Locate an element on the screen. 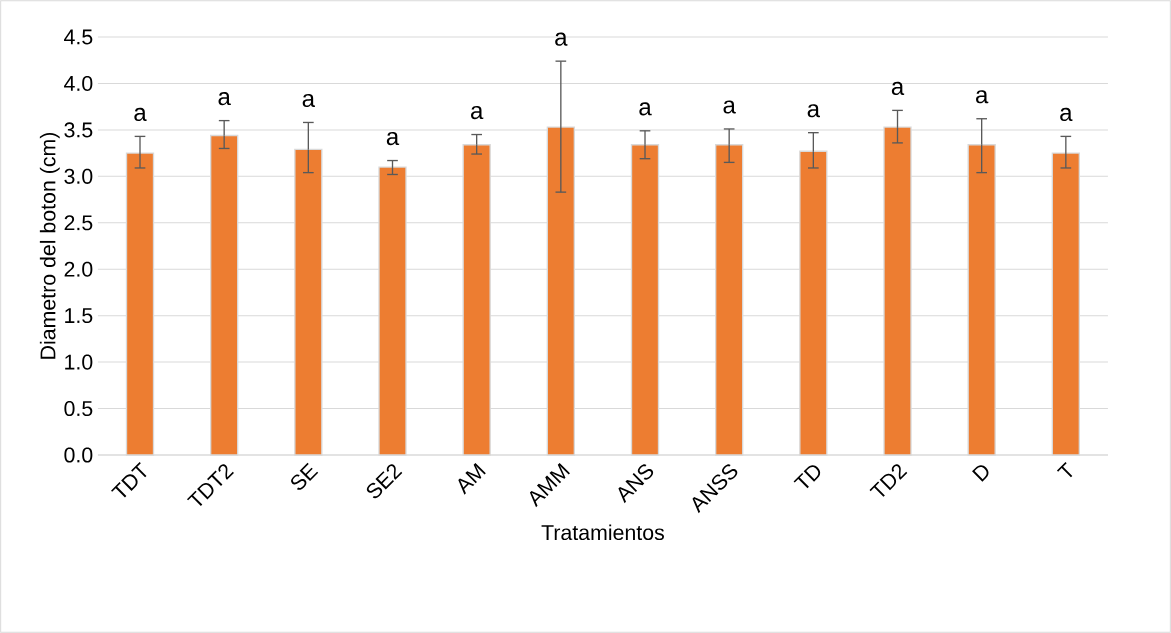 The width and height of the screenshot is (1171, 633). y-tick-label: 1.5 is located at coordinates (79, 316).